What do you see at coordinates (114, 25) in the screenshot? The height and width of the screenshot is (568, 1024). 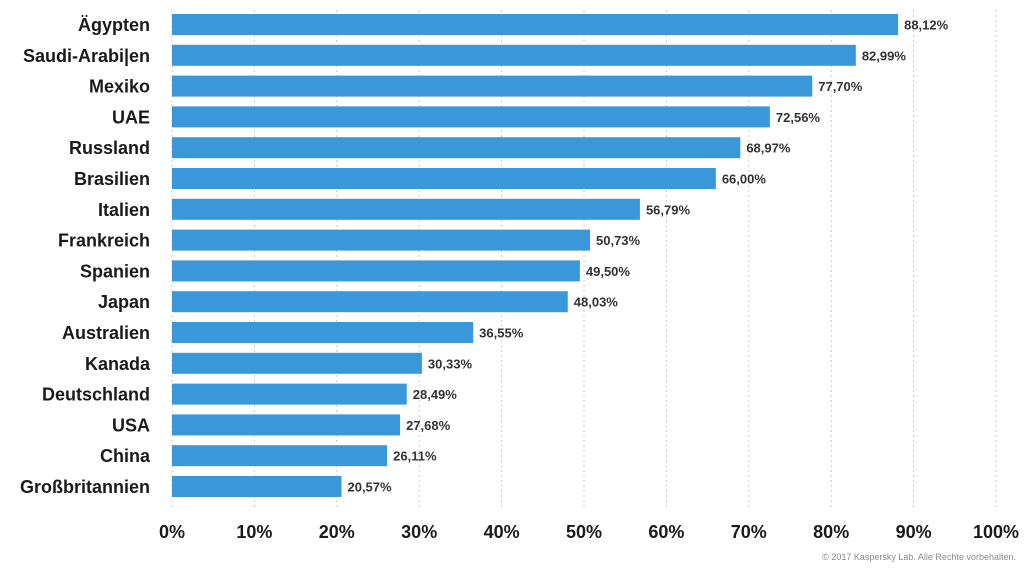 I see `category-label: Ägypten` at bounding box center [114, 25].